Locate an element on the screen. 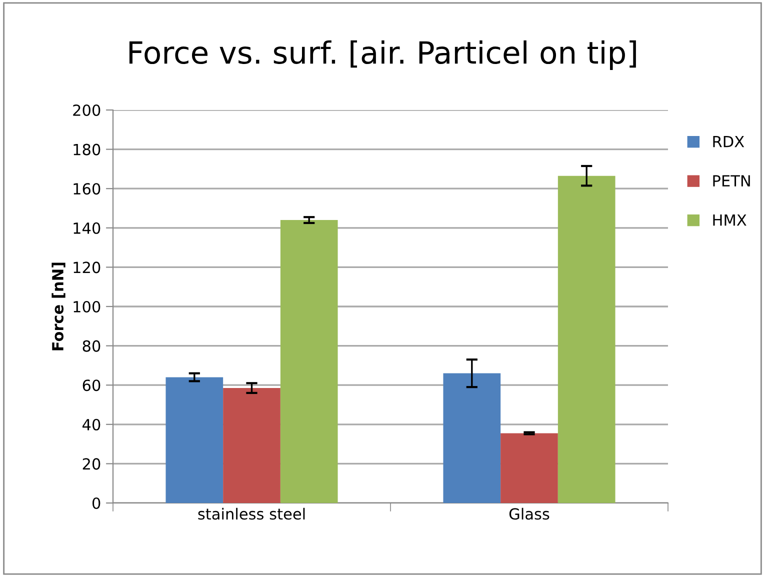 The width and height of the screenshot is (765, 577). y-tick-label: 40 is located at coordinates (91, 424).